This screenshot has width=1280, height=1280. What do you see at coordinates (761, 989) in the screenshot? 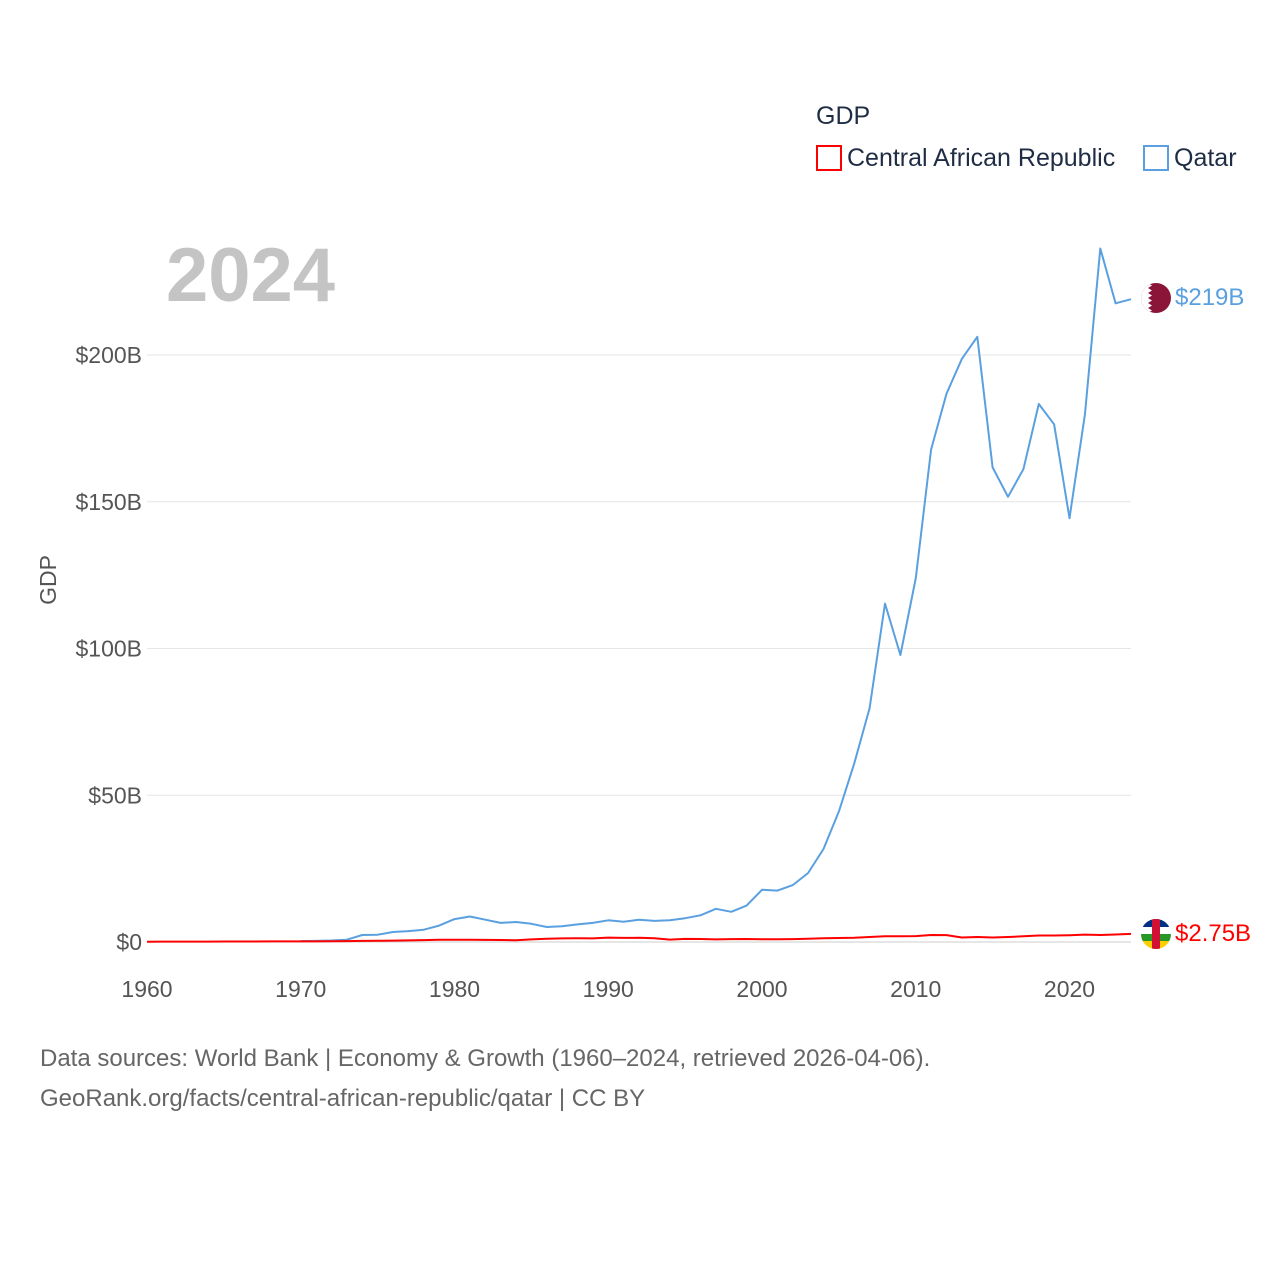
I see `x-tick-label: 2000` at bounding box center [761, 989].